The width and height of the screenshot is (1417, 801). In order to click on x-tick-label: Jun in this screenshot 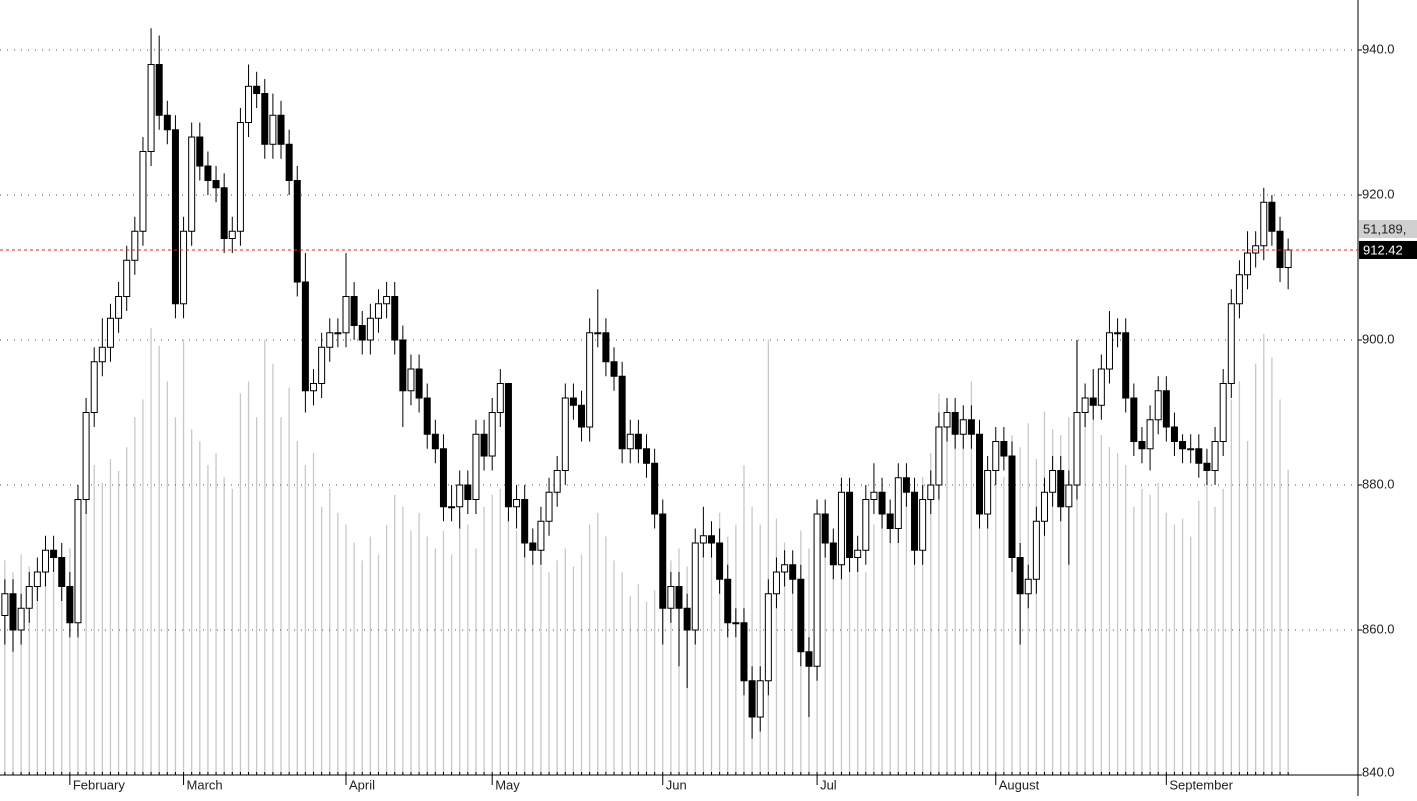, I will do `click(676, 784)`.